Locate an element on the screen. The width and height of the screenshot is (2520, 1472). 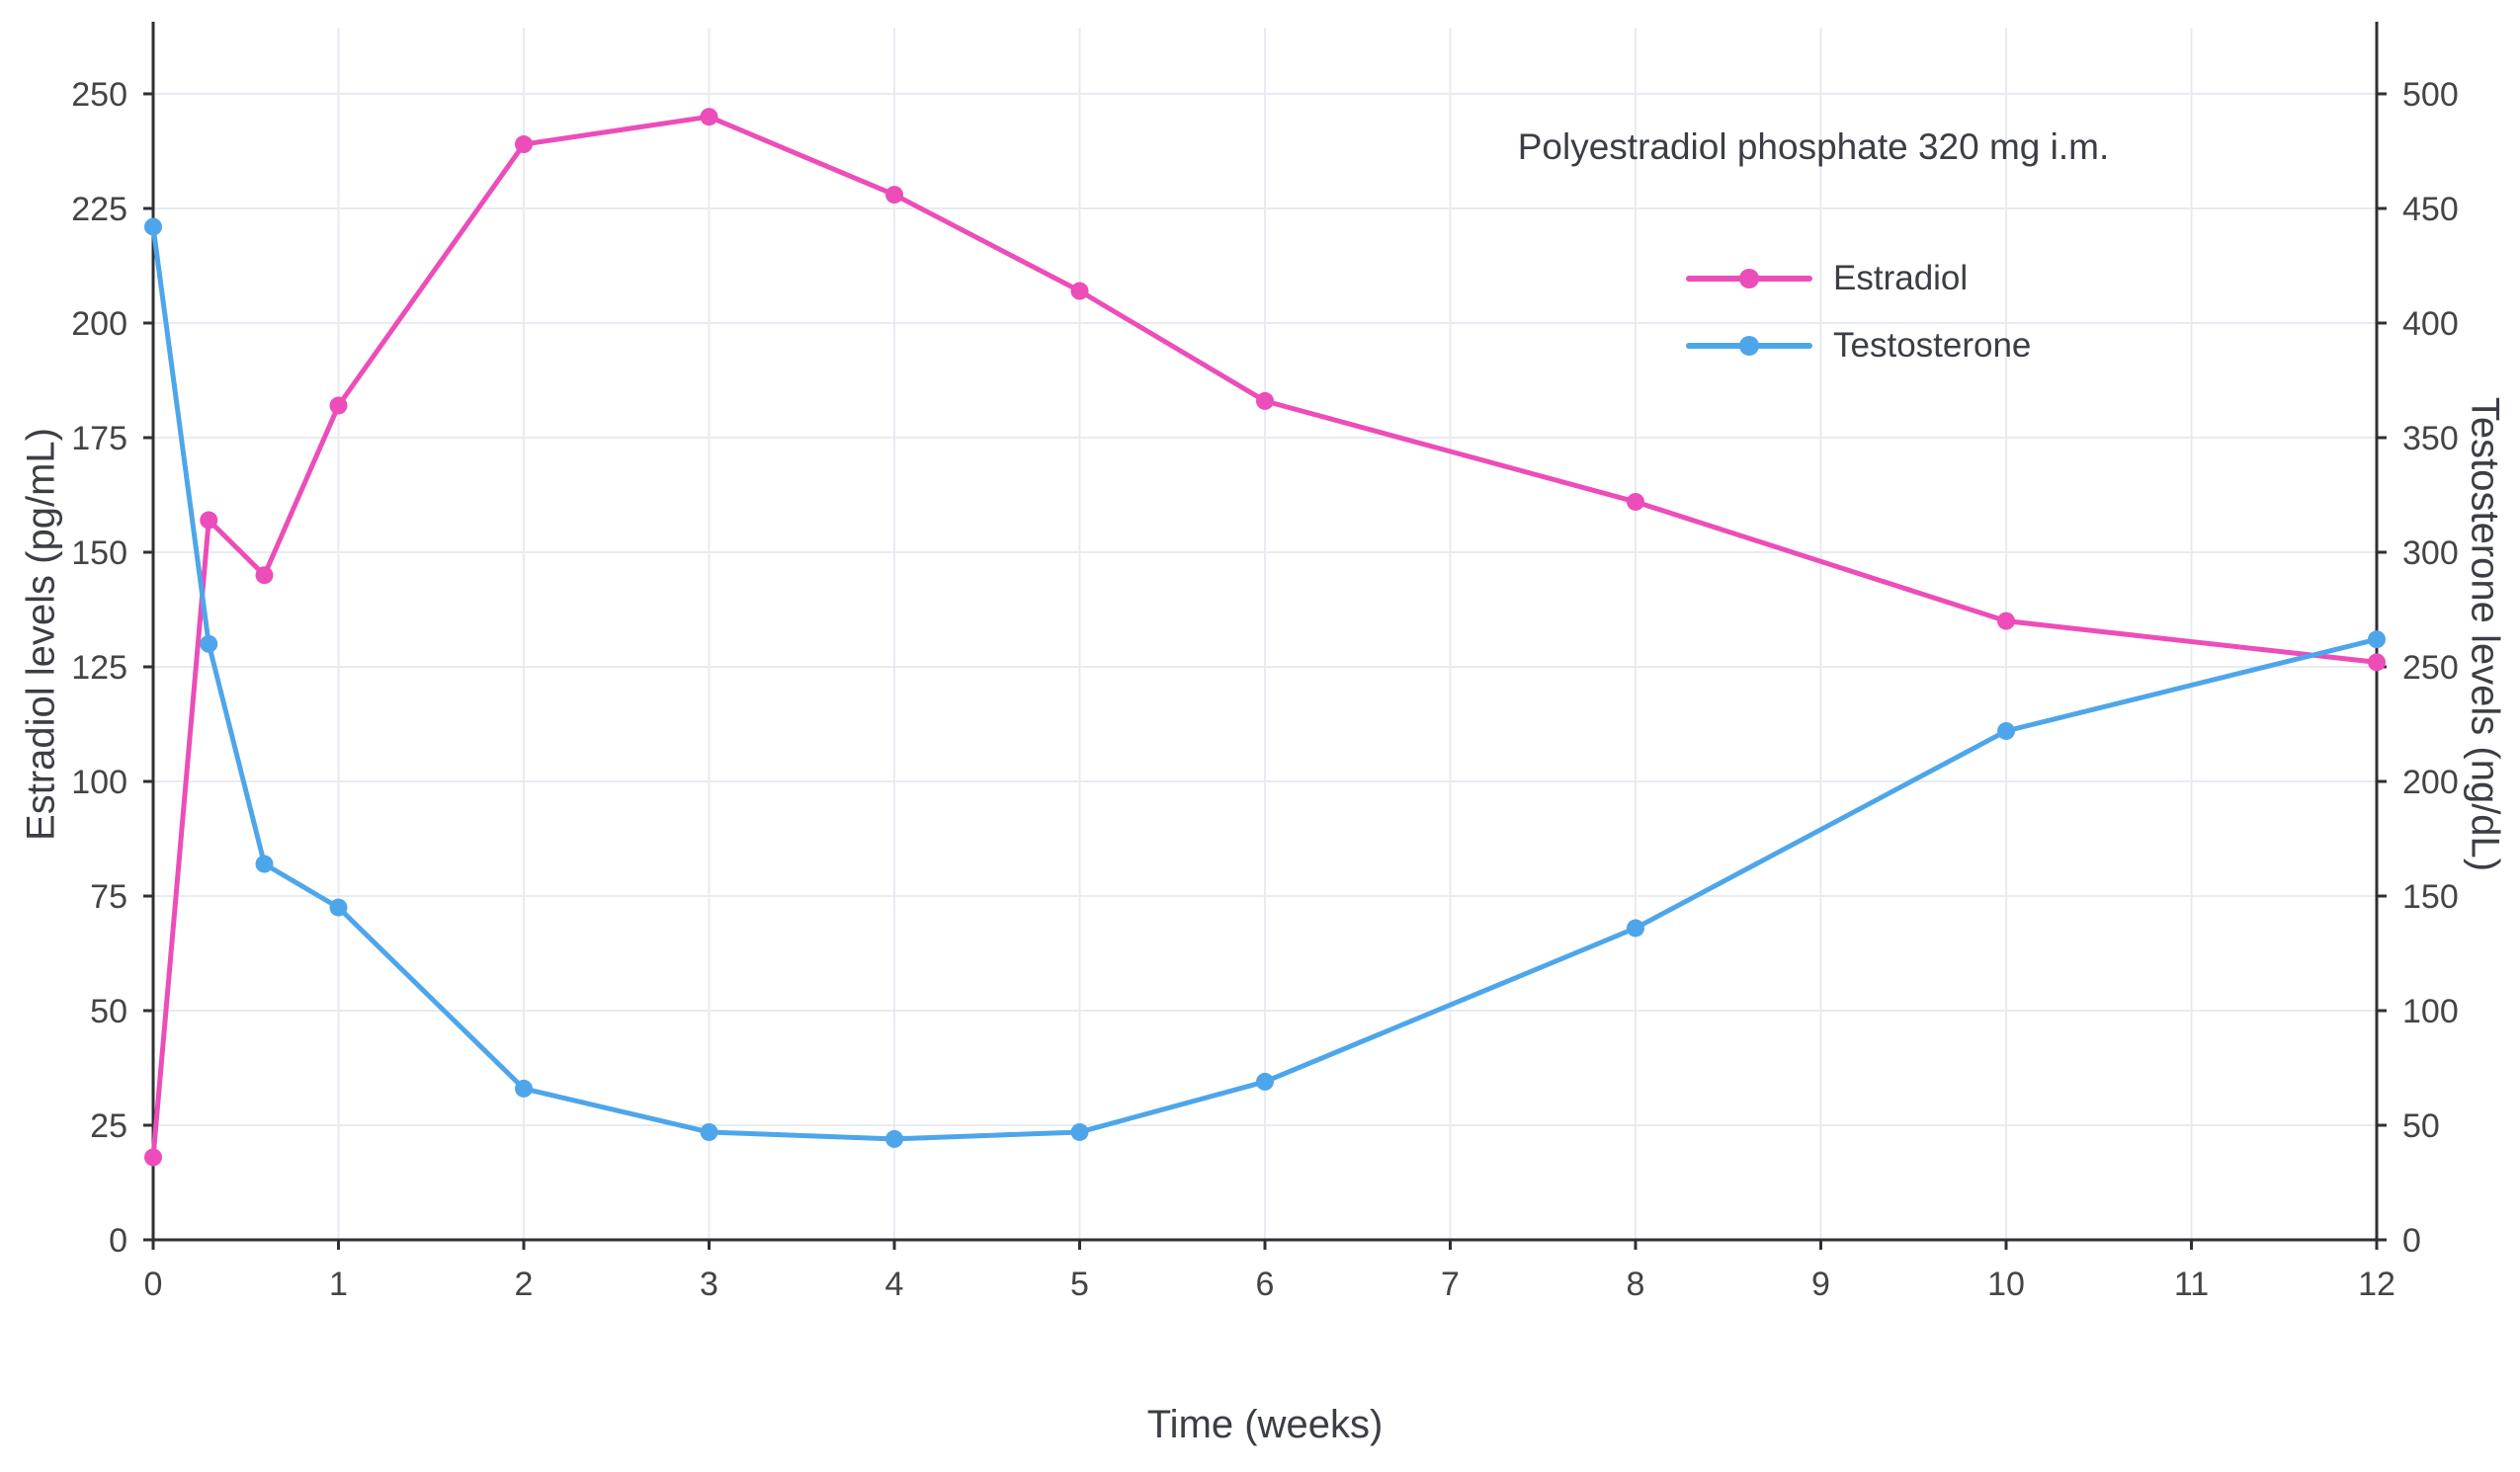
svg-text: 400 is located at coordinates (2430, 324).